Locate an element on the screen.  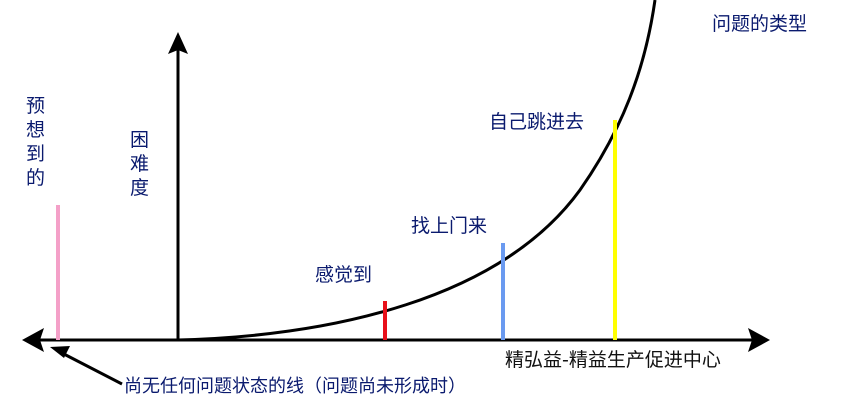
anticipated-label-char: 的 is located at coordinates (35, 178).